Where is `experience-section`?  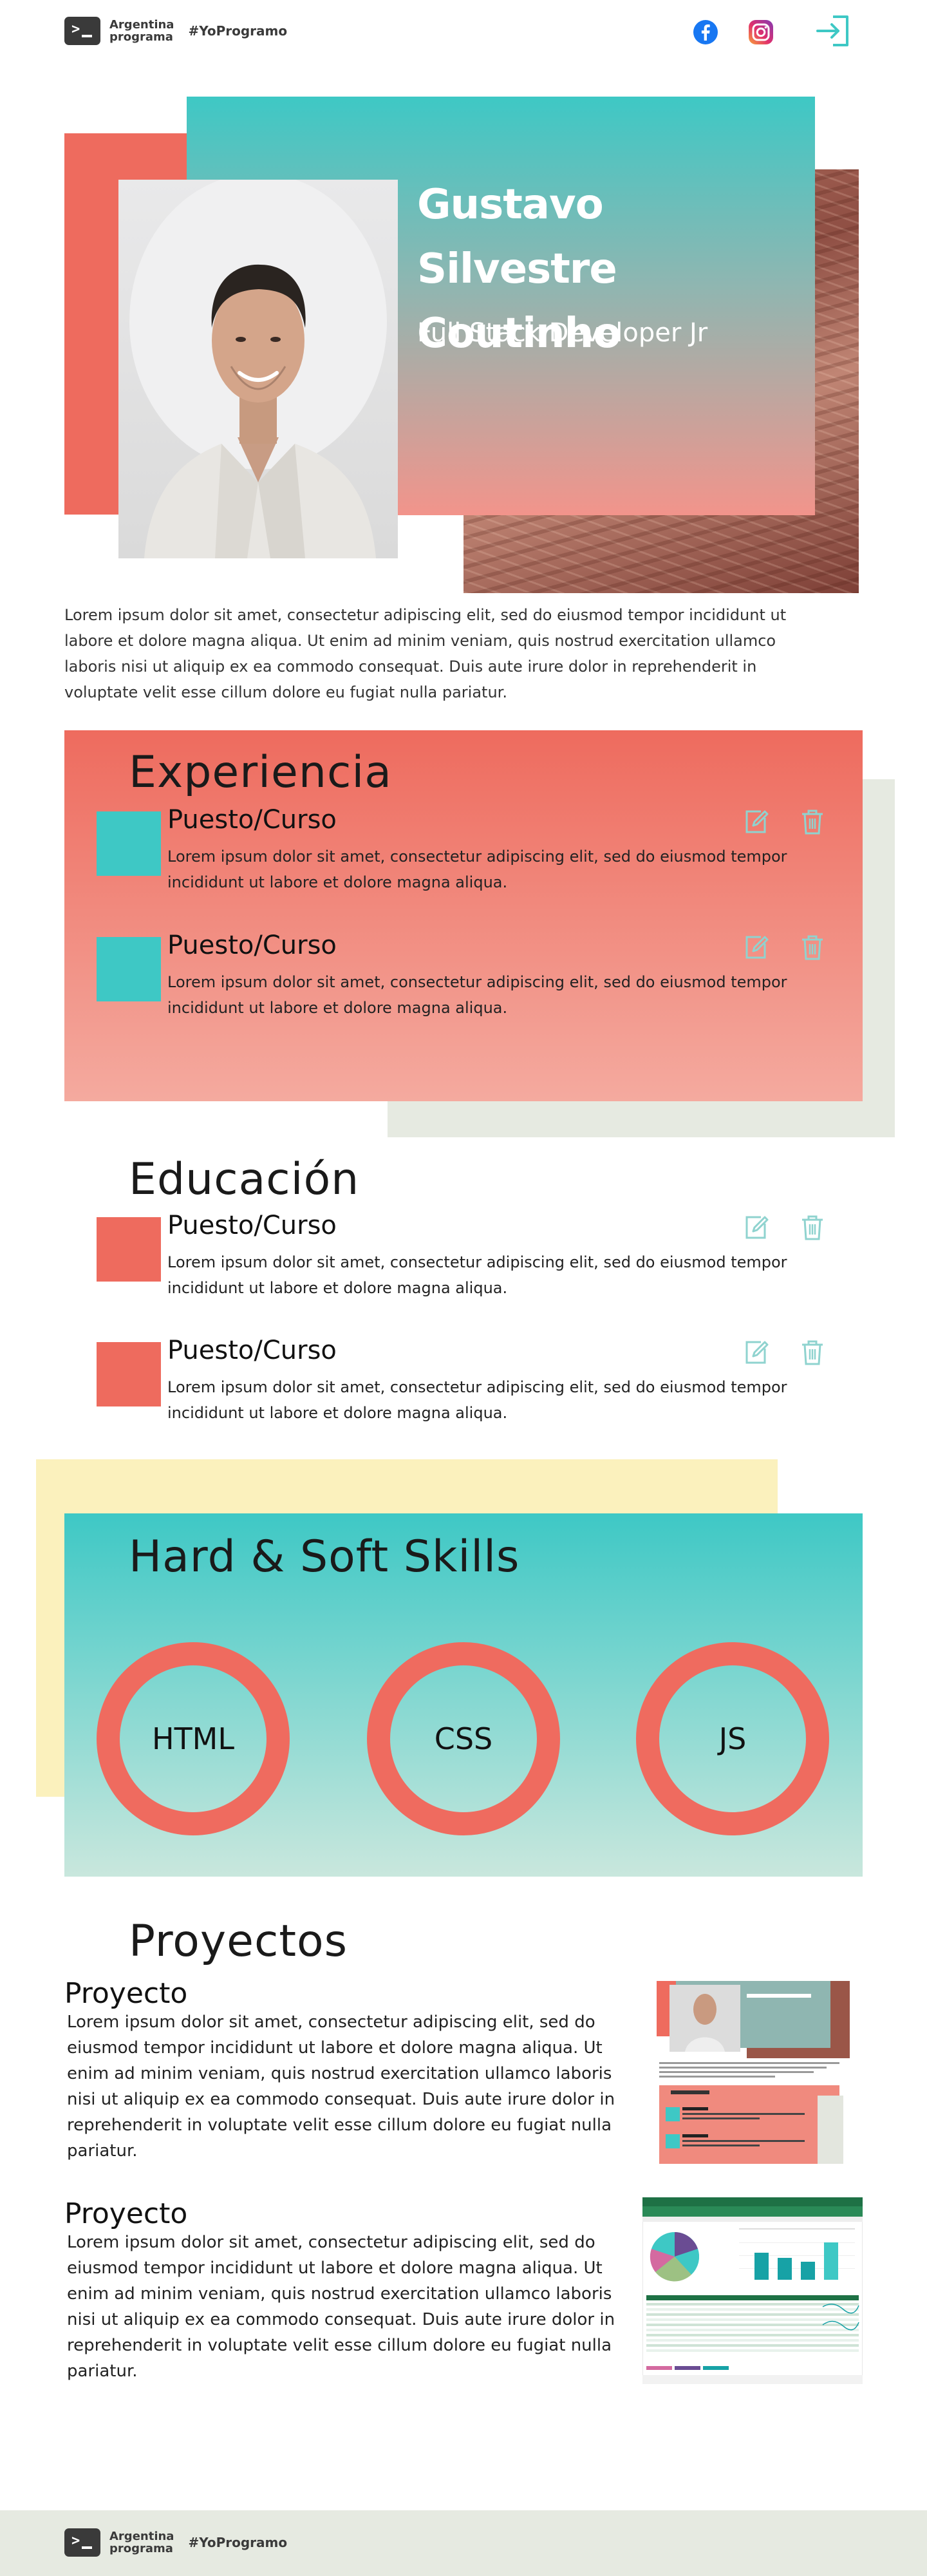 experience-section is located at coordinates (464, 915).